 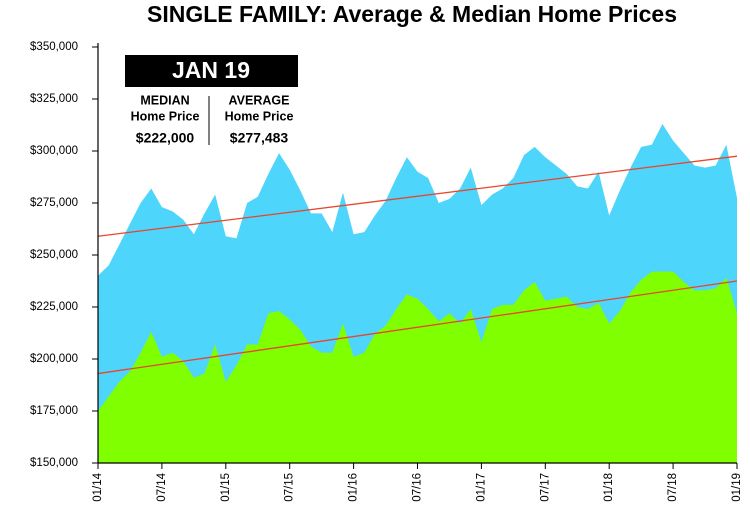 What do you see at coordinates (259, 138) in the screenshot?
I see `average-value: $277,483` at bounding box center [259, 138].